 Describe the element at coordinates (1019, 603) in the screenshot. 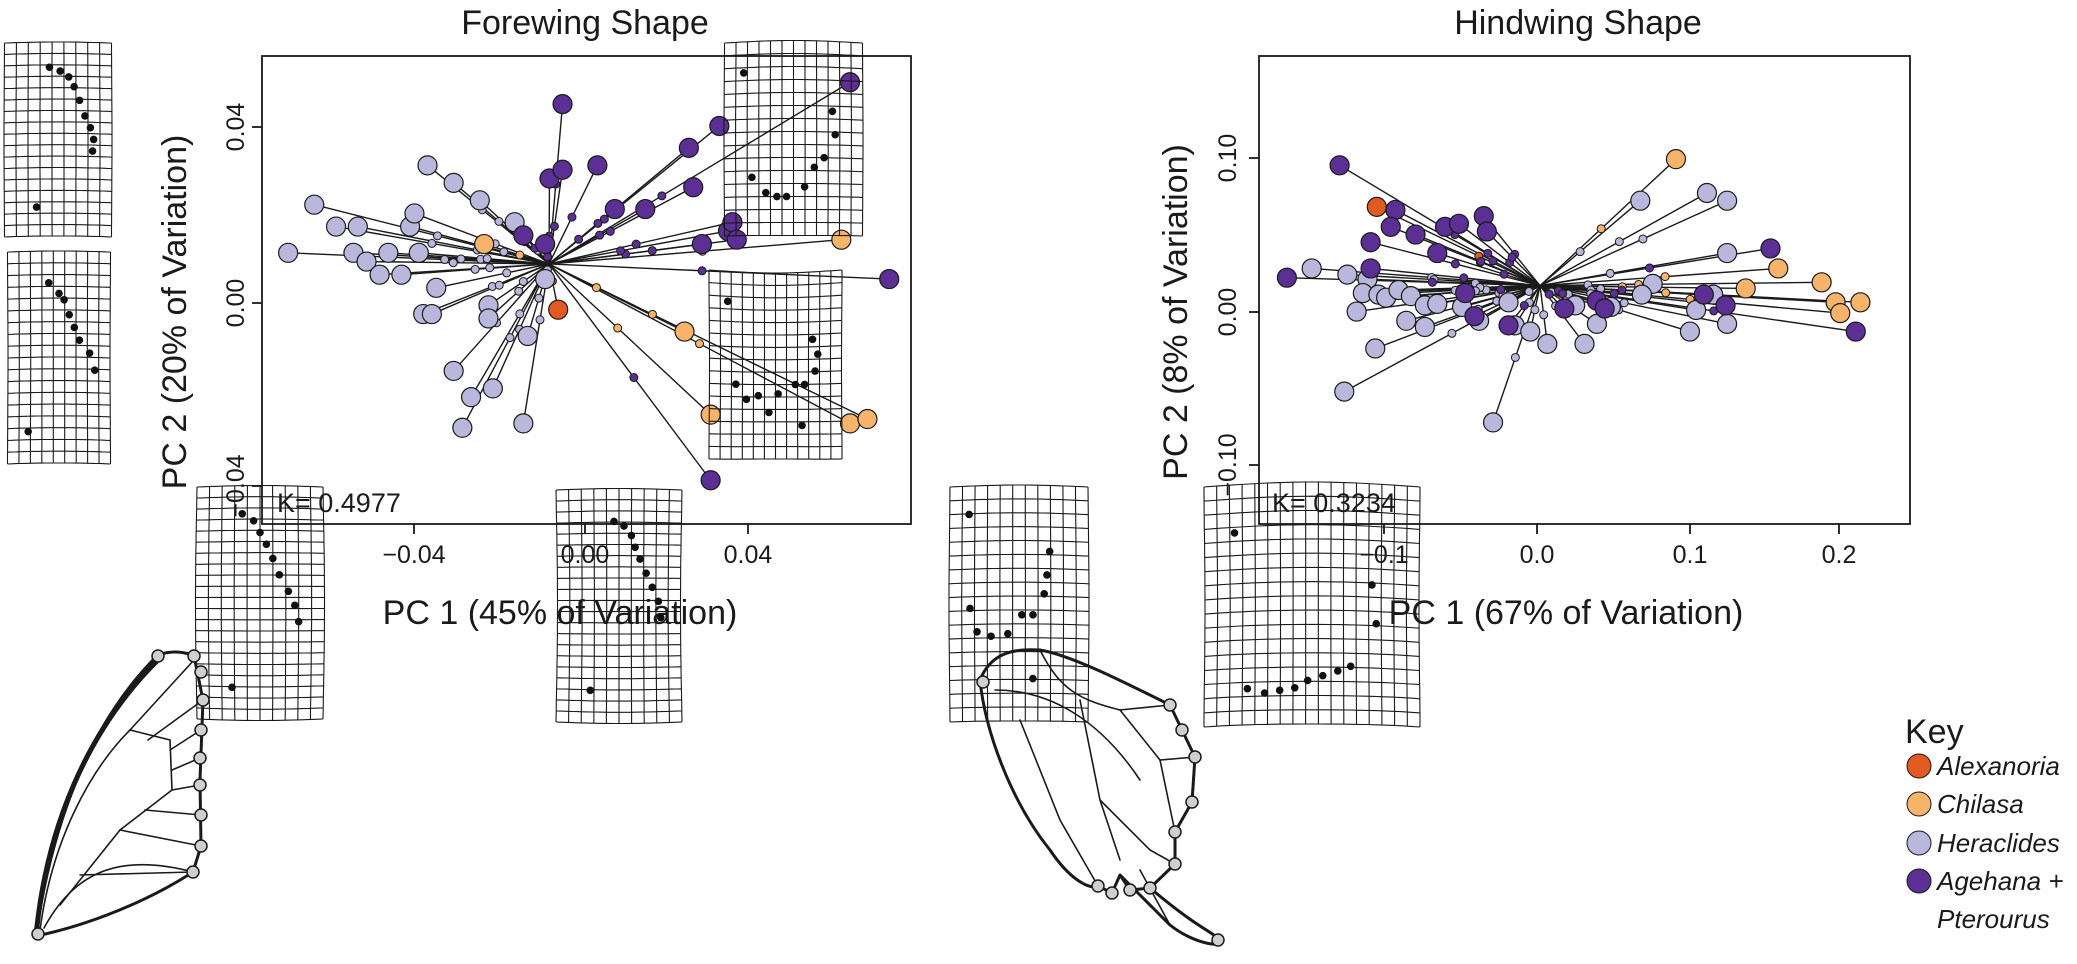

I see `deformation-grid-hindwing-pc1-low` at that location.